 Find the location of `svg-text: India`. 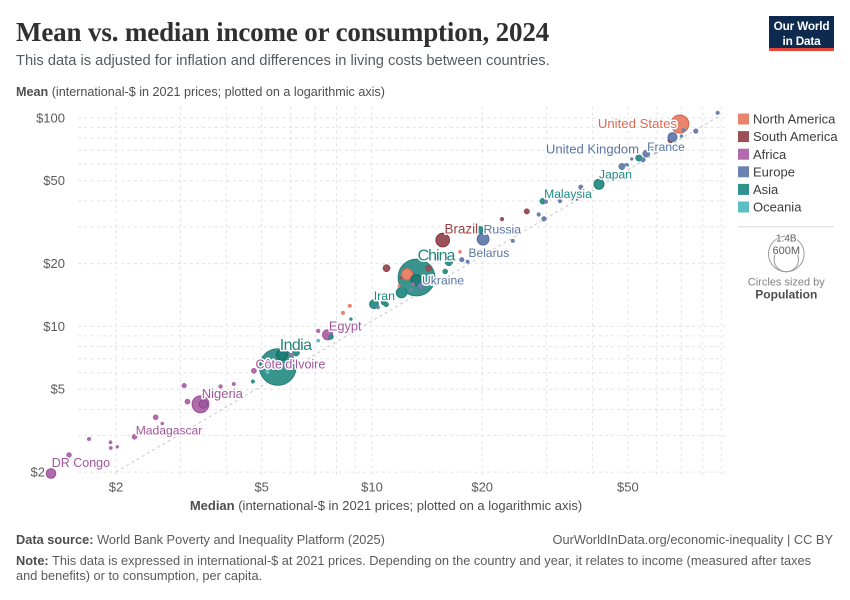

svg-text: India is located at coordinates (296, 345).